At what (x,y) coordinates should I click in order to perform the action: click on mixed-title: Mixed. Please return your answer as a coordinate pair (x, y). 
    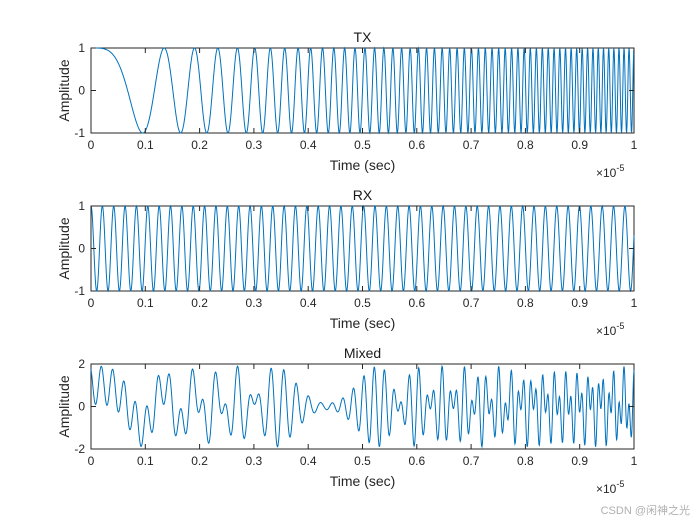
    Looking at the image, I should click on (362, 353).